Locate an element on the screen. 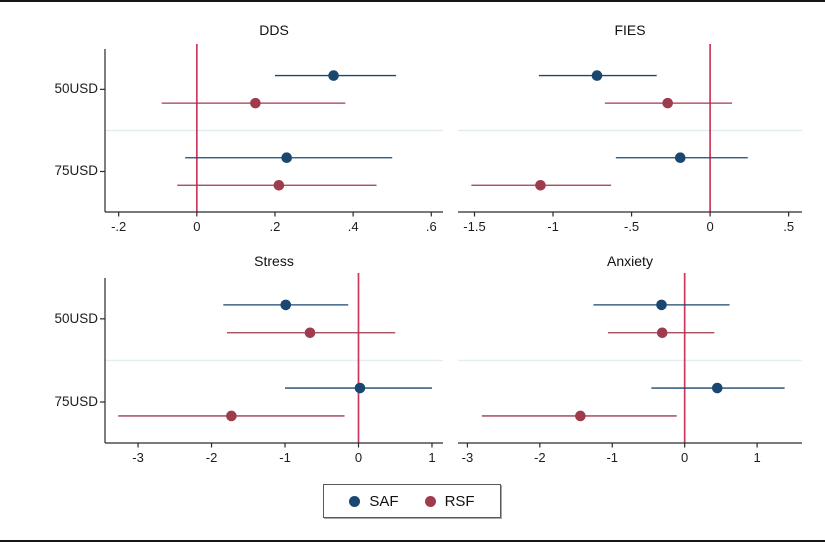  panel-title-dds: DDS is located at coordinates (274, 30).